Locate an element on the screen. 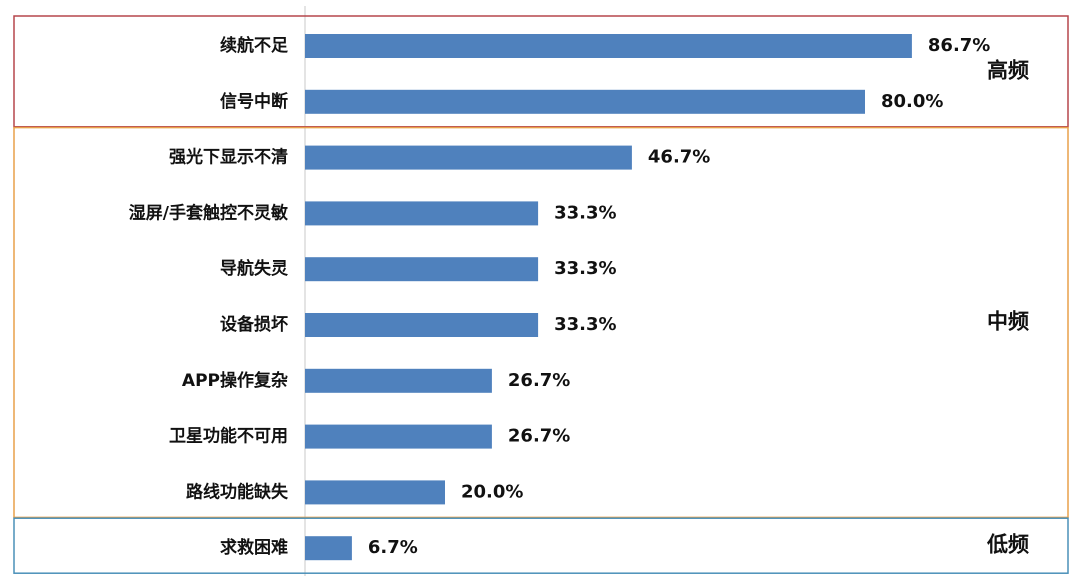 The image size is (1080, 580). value-label: 20.0% is located at coordinates (492, 491).